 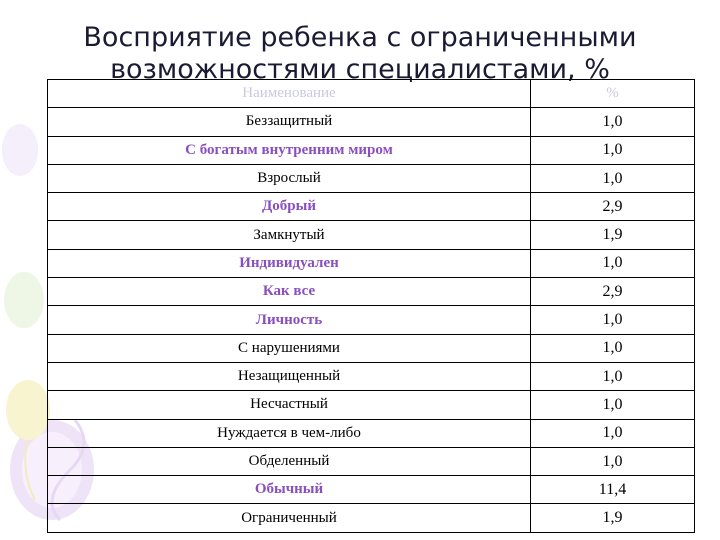 I want to click on table-row: С нарушениями 1,0, so click(x=371, y=348).